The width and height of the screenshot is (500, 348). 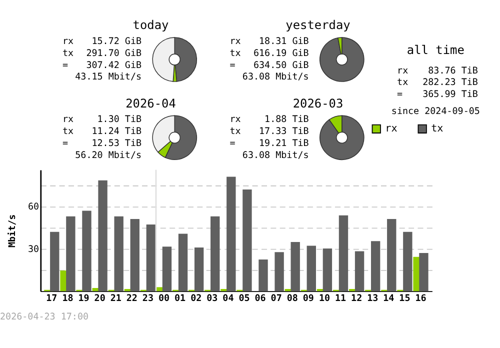 I want to click on text: 307.42 GiB, so click(x=114, y=65).